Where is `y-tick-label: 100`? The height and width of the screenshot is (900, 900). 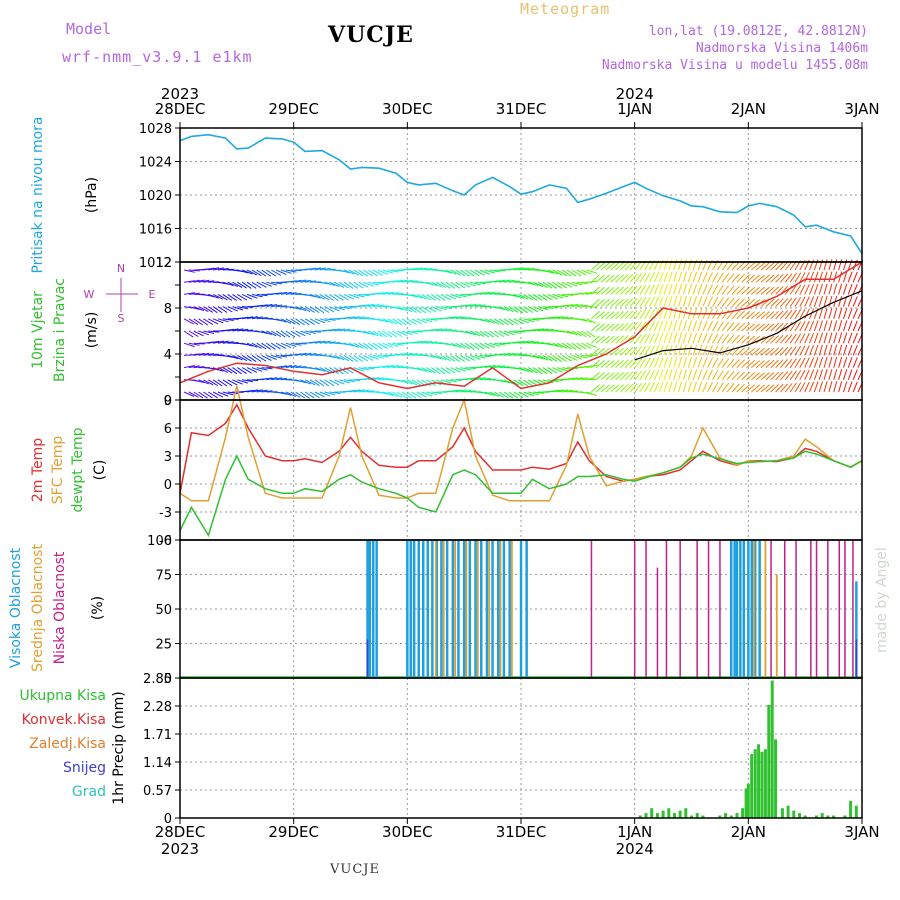
y-tick-label: 100 is located at coordinates (159, 541).